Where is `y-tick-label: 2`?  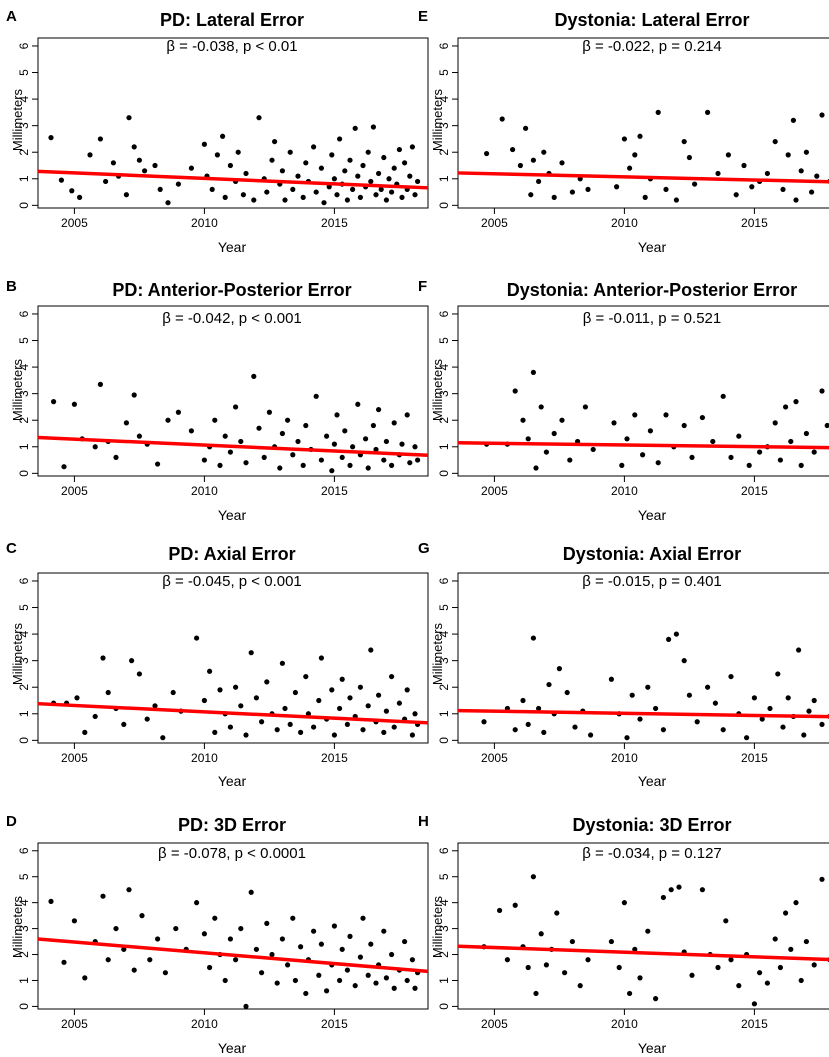
y-tick-label: 2 is located at coordinates (444, 152).